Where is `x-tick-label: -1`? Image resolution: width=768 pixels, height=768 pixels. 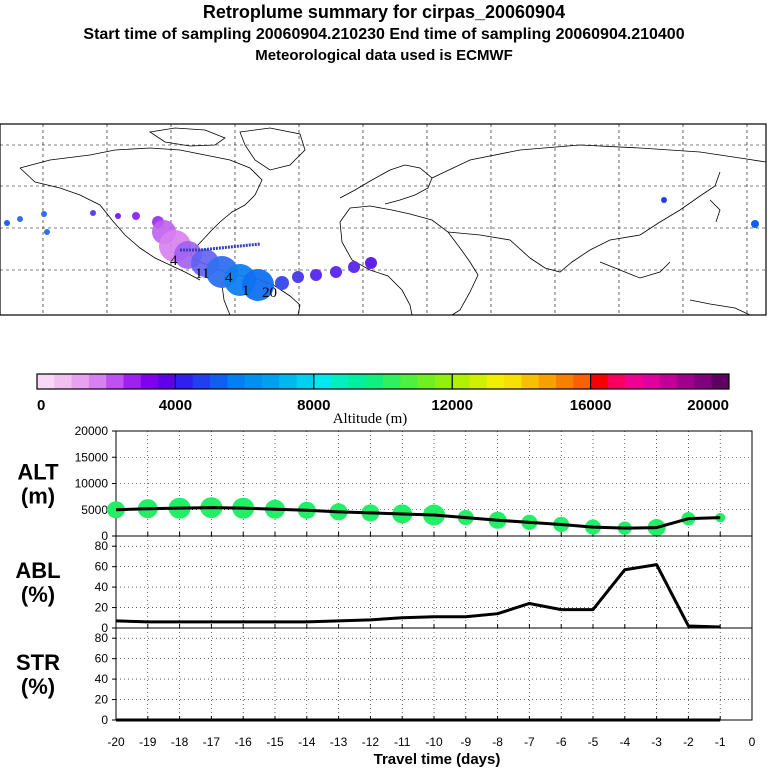 x-tick-label: -1 is located at coordinates (720, 742).